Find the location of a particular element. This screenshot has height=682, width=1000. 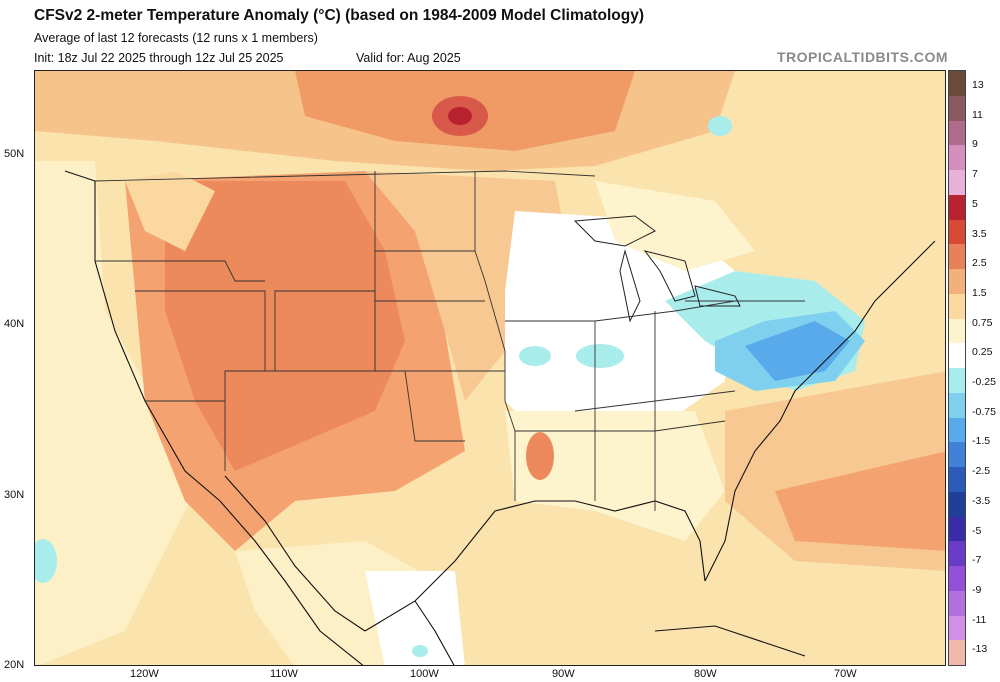

lat-label: 40N is located at coordinates (14, 324).